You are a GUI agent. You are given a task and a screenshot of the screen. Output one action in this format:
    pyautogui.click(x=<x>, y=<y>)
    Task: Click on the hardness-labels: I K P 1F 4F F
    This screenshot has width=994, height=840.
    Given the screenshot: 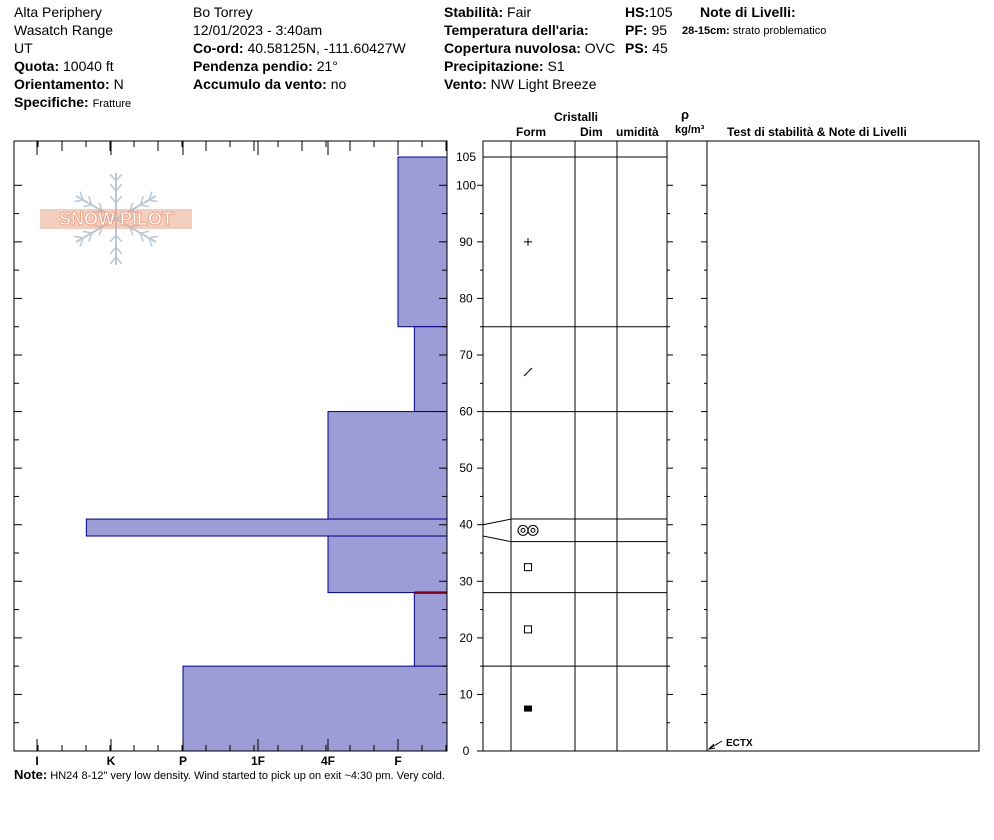 What is the action you would take?
    pyautogui.click(x=218, y=761)
    